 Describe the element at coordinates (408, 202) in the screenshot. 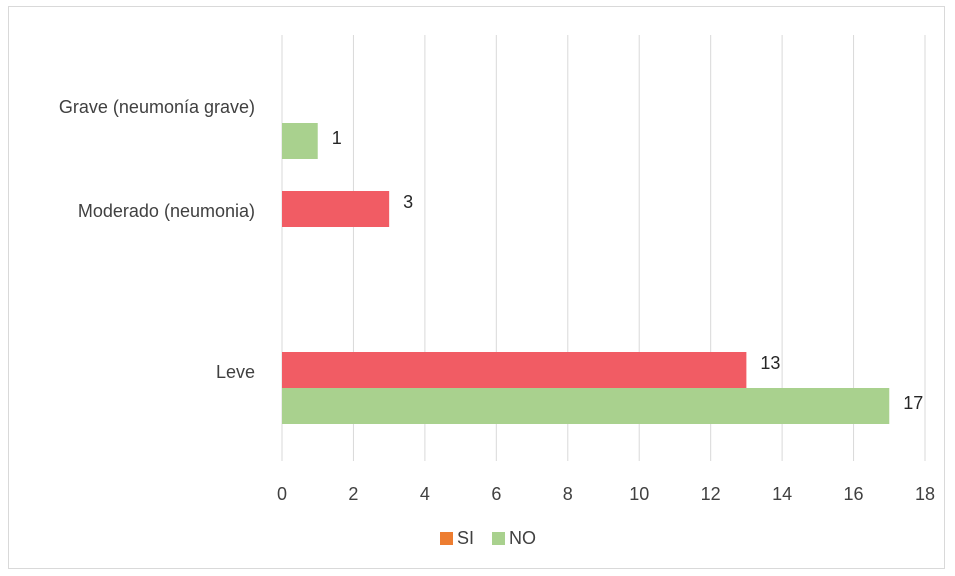

I see `data-label: 3` at that location.